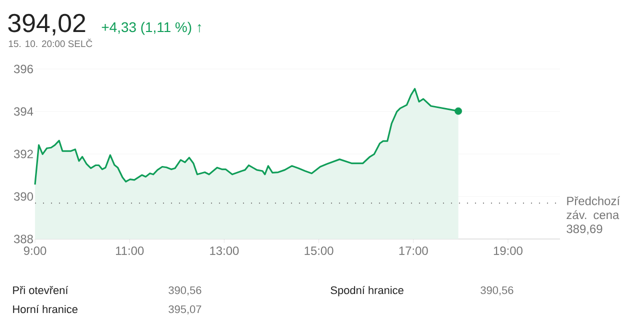  What do you see at coordinates (50, 43) in the screenshot?
I see `text: 15. 10. 20:00 SELČ` at bounding box center [50, 43].